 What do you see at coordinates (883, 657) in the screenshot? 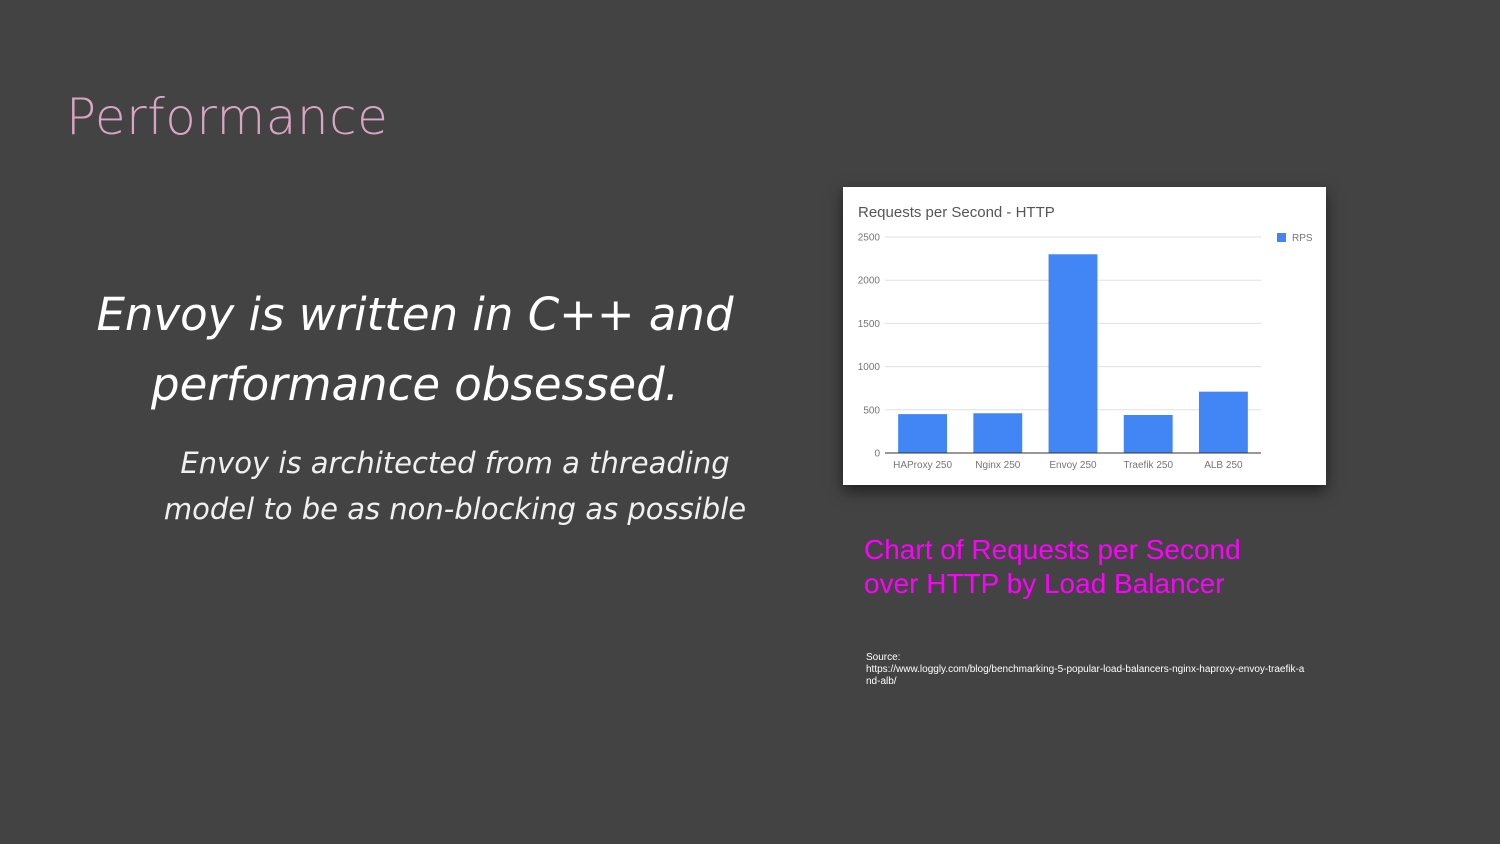
I see `source-label: Source:` at bounding box center [883, 657].